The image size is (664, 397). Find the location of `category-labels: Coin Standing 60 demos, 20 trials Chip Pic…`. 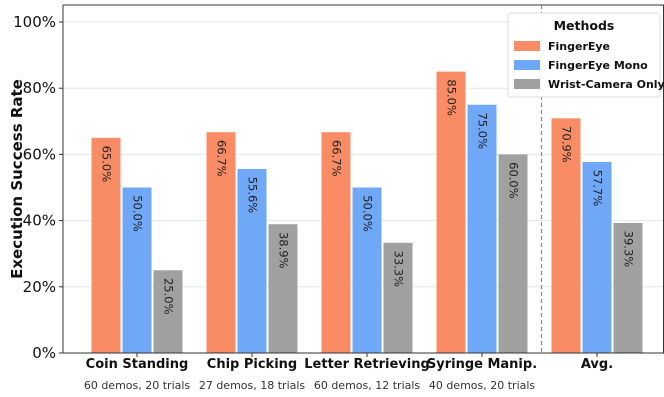

category-labels: Coin Standing 60 demos, 20 trials Chip Pic… is located at coordinates (348, 374).